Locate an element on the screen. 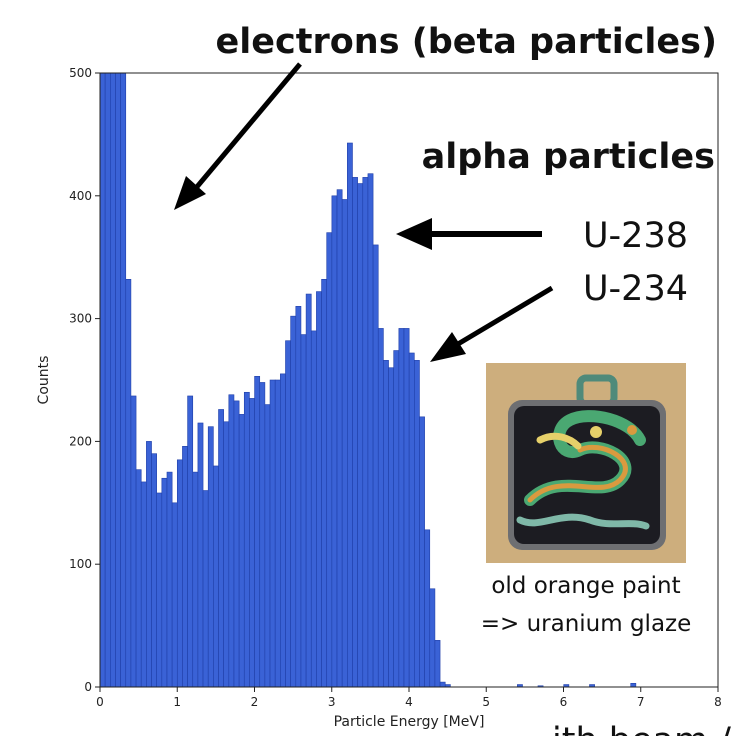 The height and width of the screenshot is (736, 736). x-ticks: 0 1 2 3 4 5 6 7 8 is located at coordinates (409, 698).